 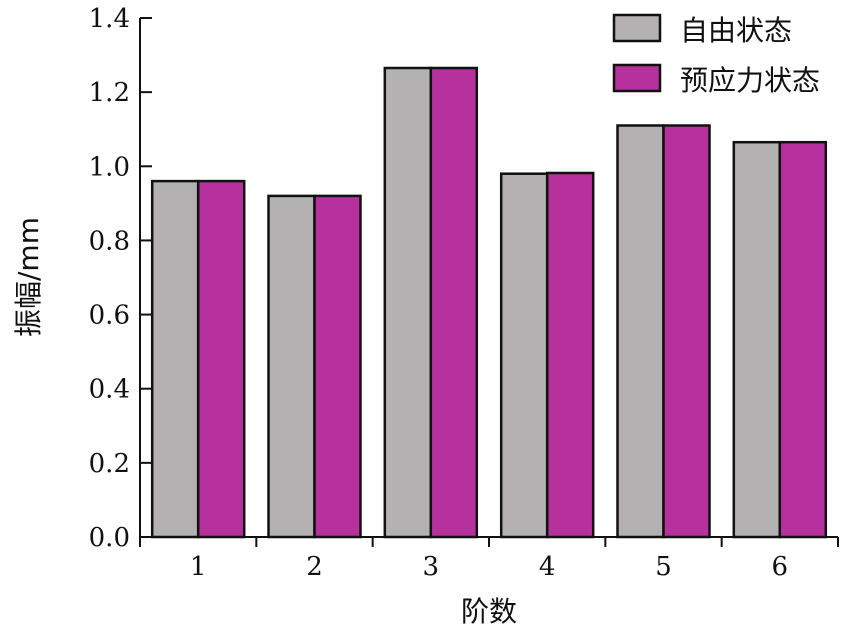 What do you see at coordinates (109, 316) in the screenshot?
I see `y-tick-label: 0.6` at bounding box center [109, 316].